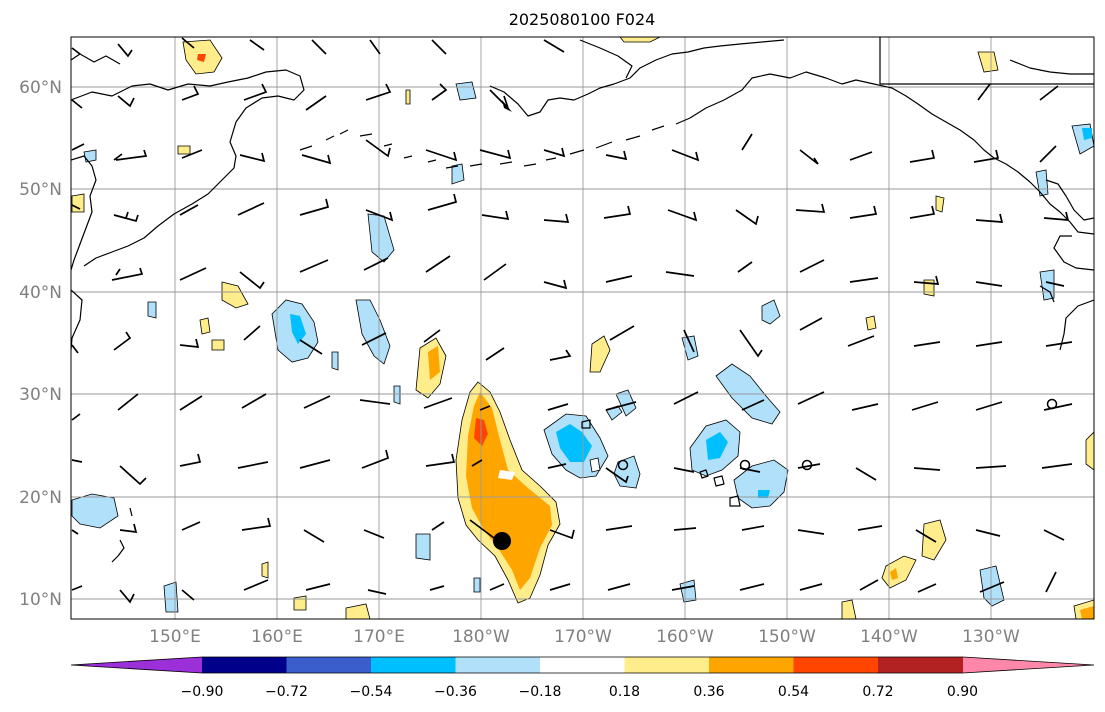  I want to click on colorbar-tick-label: 0.72, so click(877, 692).